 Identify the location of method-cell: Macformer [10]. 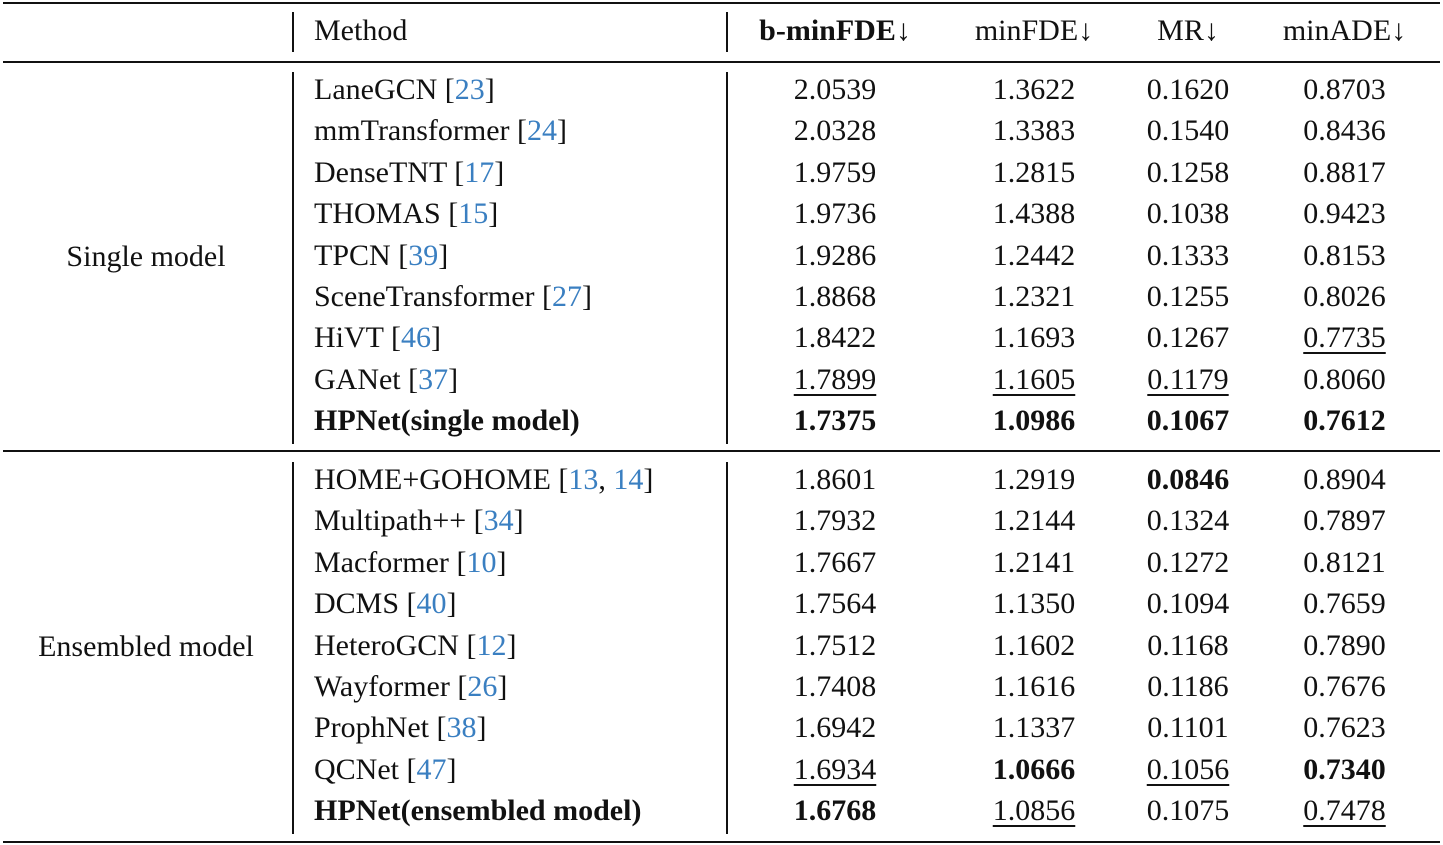
(410, 562).